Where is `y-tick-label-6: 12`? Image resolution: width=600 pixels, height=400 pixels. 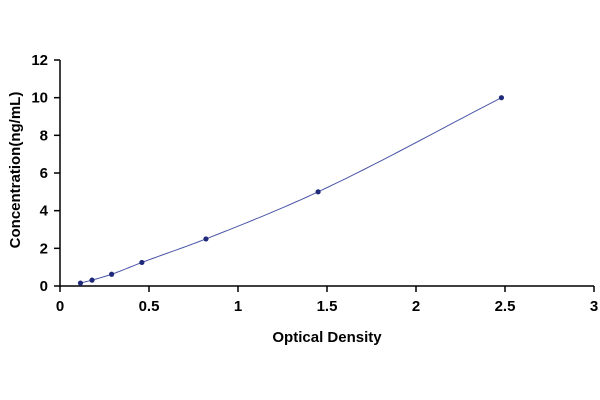 y-tick-label-6: 12 is located at coordinates (39, 60).